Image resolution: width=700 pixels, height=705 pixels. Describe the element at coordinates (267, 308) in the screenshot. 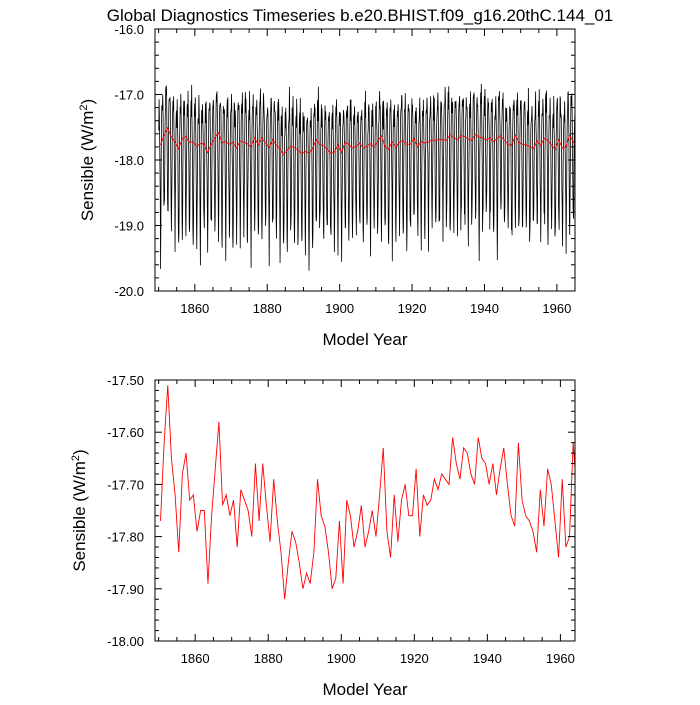

I see `top-x-tick-label: 1880` at that location.